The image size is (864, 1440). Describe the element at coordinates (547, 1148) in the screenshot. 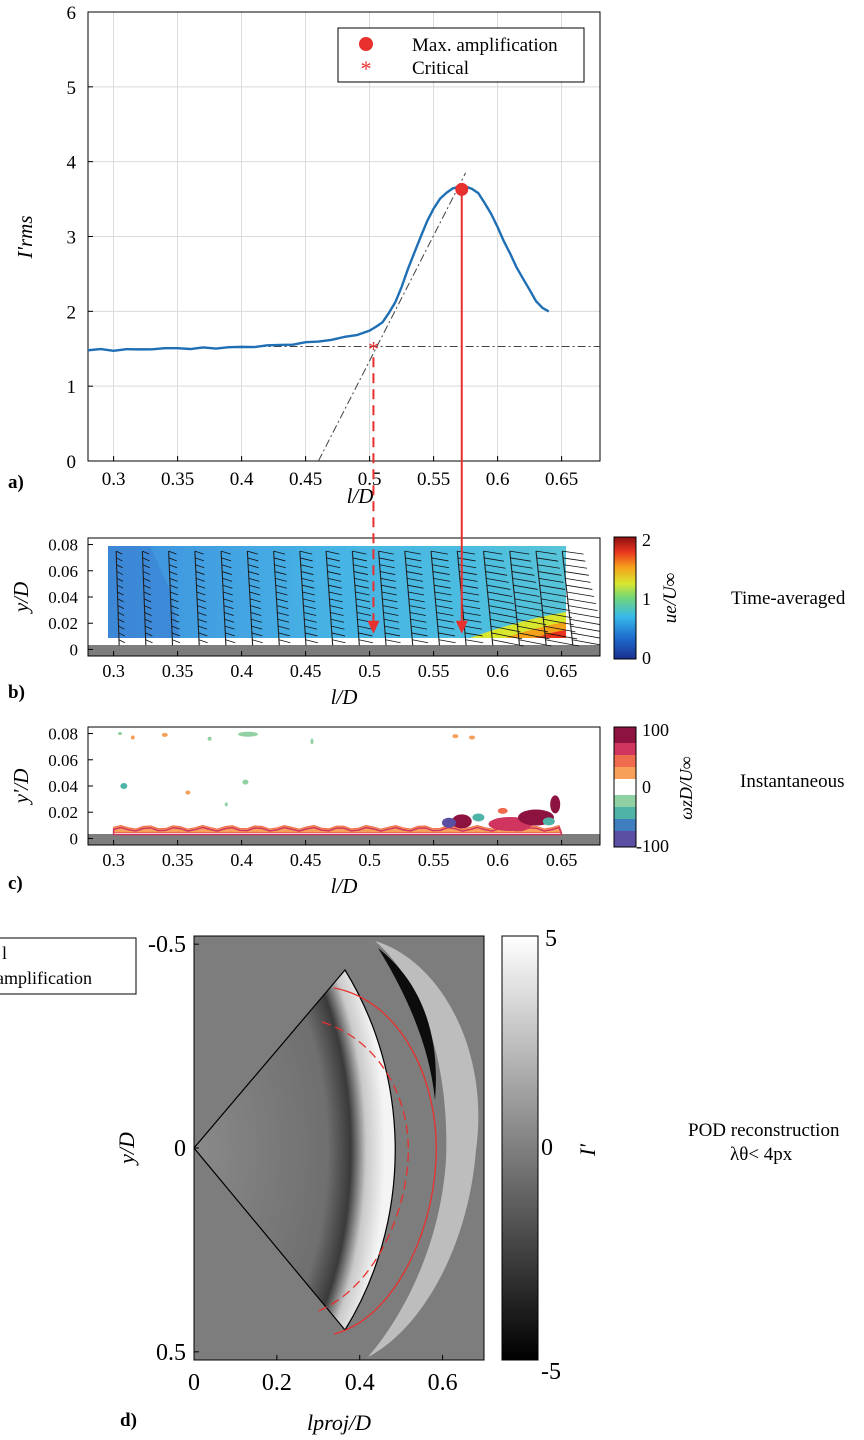

I see `panel-d-cbar-tick: 0` at that location.